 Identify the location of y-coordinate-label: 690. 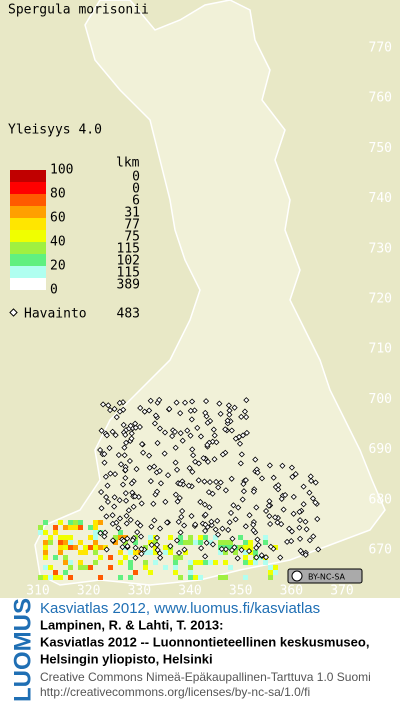
(380, 449).